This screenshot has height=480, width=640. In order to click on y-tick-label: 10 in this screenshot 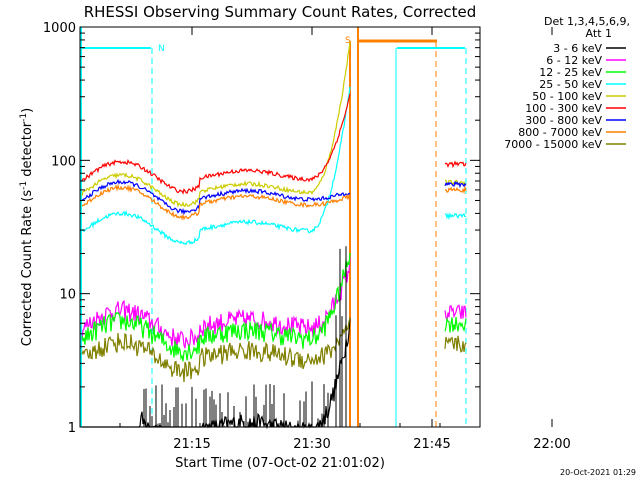, I will do `click(67, 295)`.